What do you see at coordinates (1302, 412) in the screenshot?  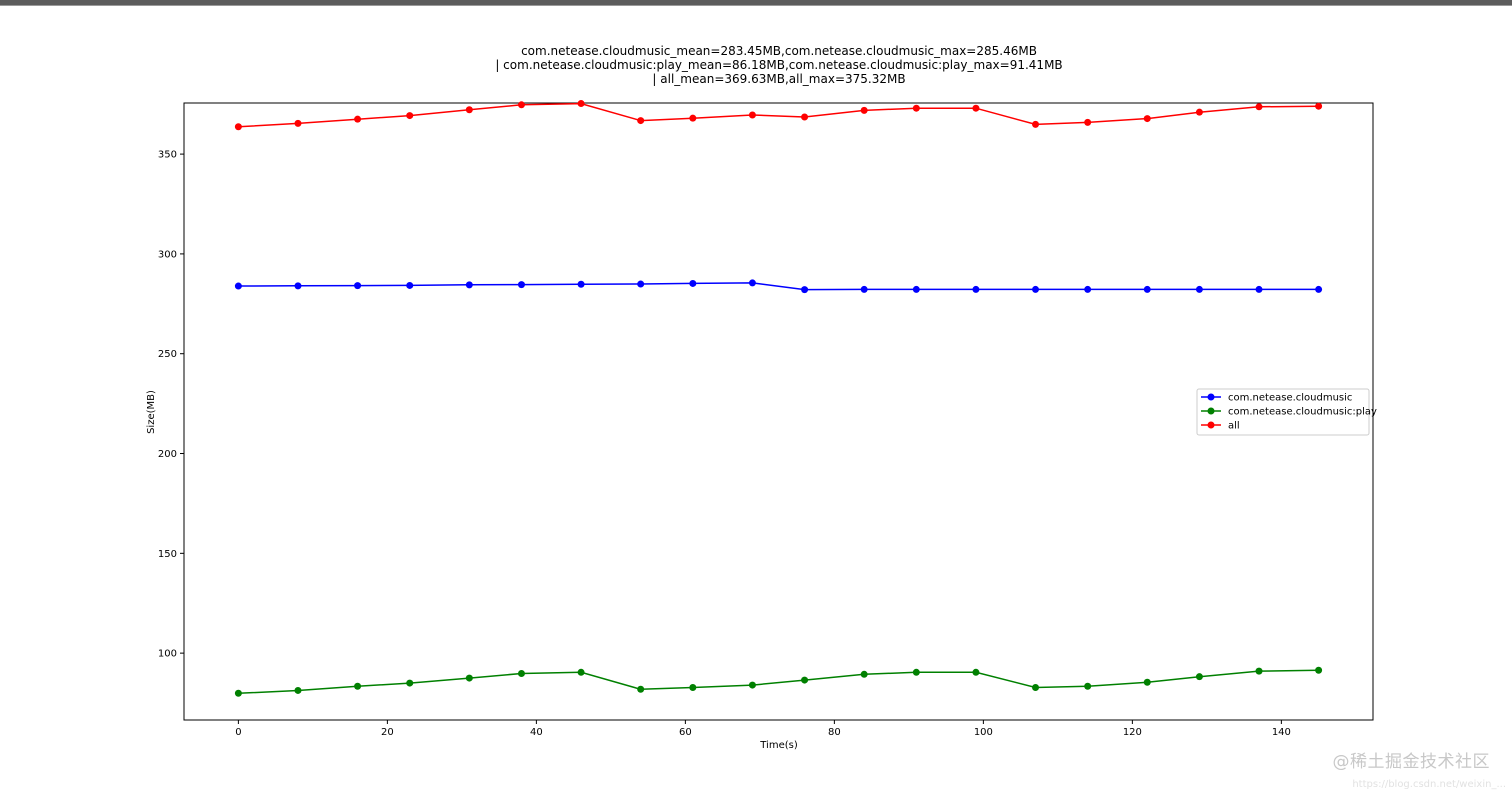 I see `legend-label: com.netease.cloudmusic:play` at bounding box center [1302, 412].